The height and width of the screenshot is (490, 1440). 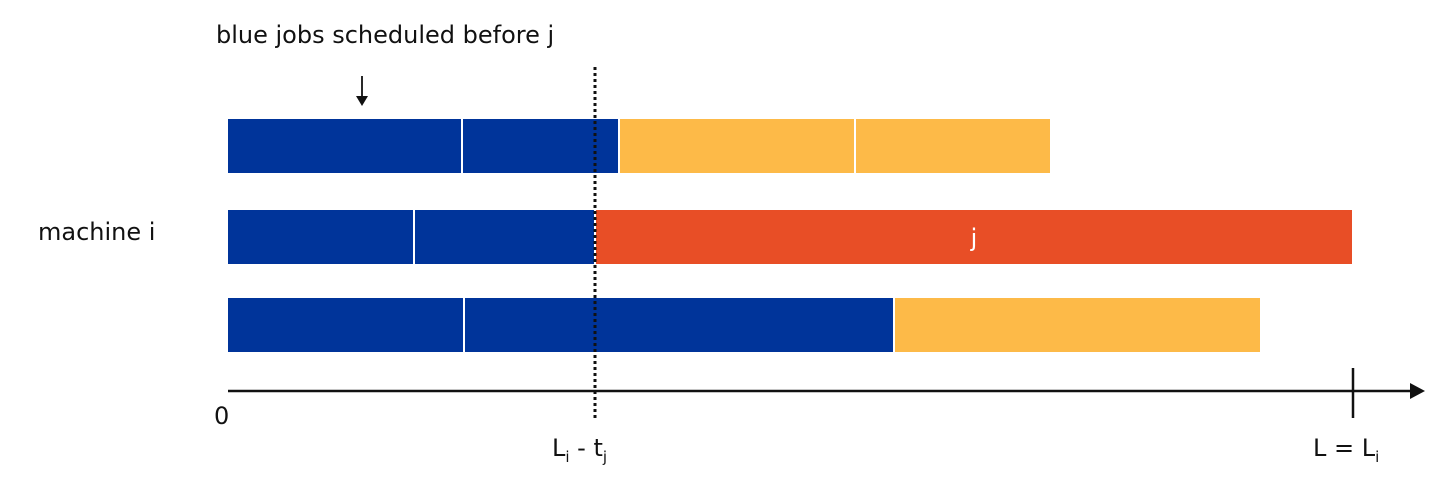 I want to click on job-row-2: j, so click(x=790, y=237).